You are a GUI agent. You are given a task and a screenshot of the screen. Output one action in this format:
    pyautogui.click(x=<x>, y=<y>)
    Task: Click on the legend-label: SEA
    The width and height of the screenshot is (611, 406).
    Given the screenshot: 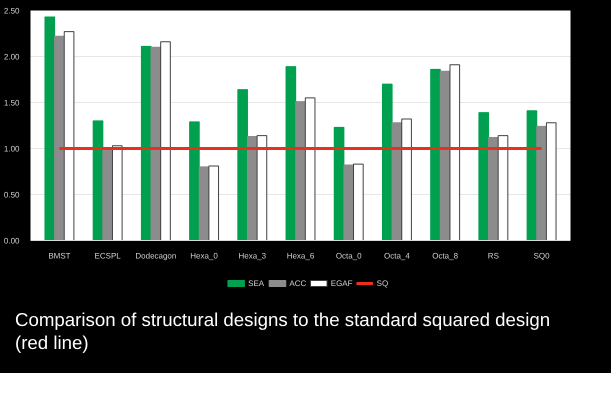 What is the action you would take?
    pyautogui.click(x=256, y=283)
    